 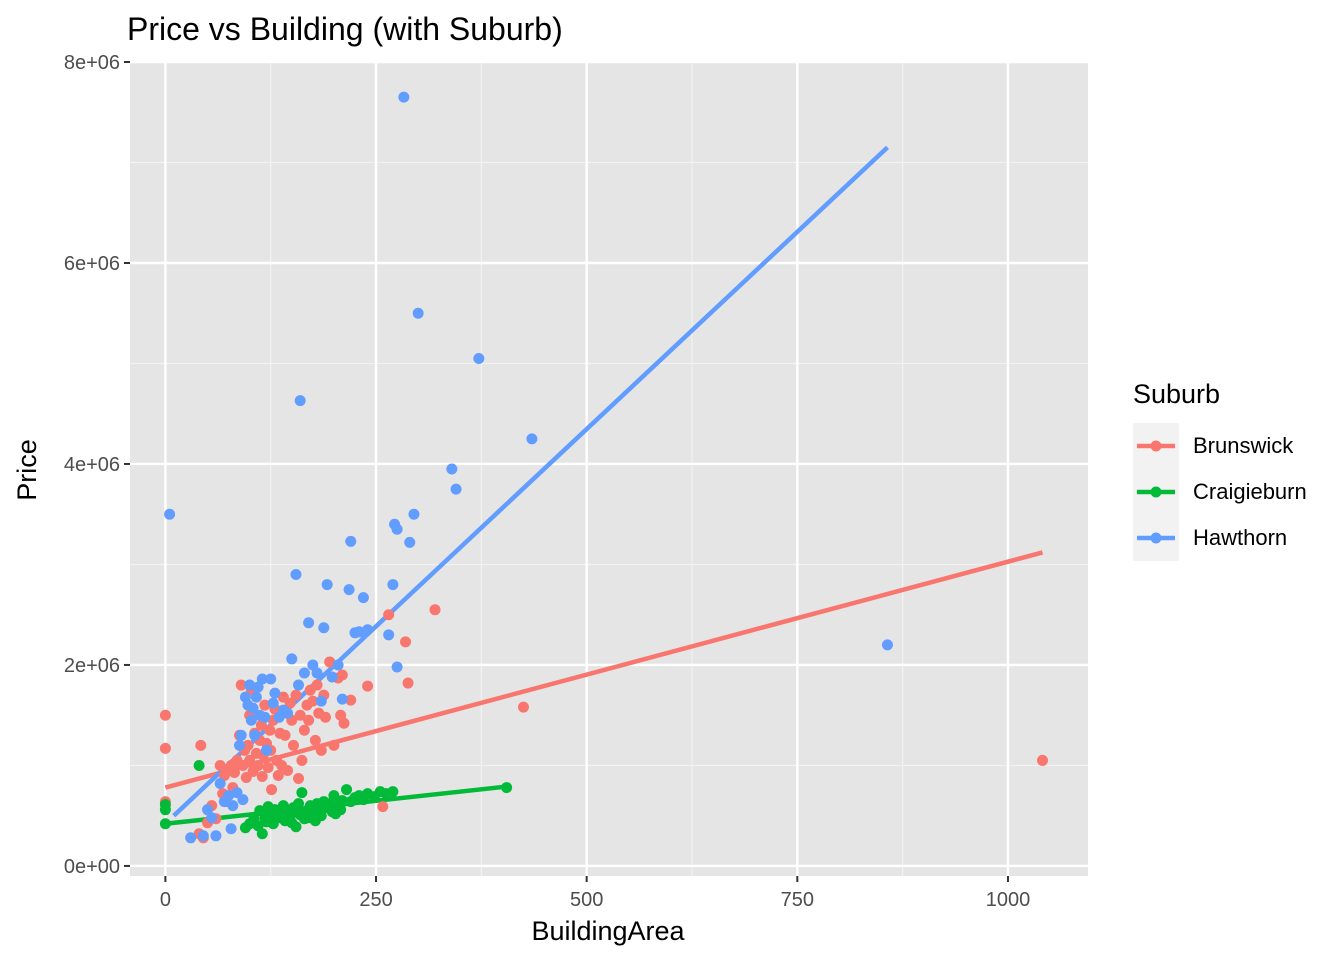 I want to click on x-tick-label: 500, so click(x=586, y=900).